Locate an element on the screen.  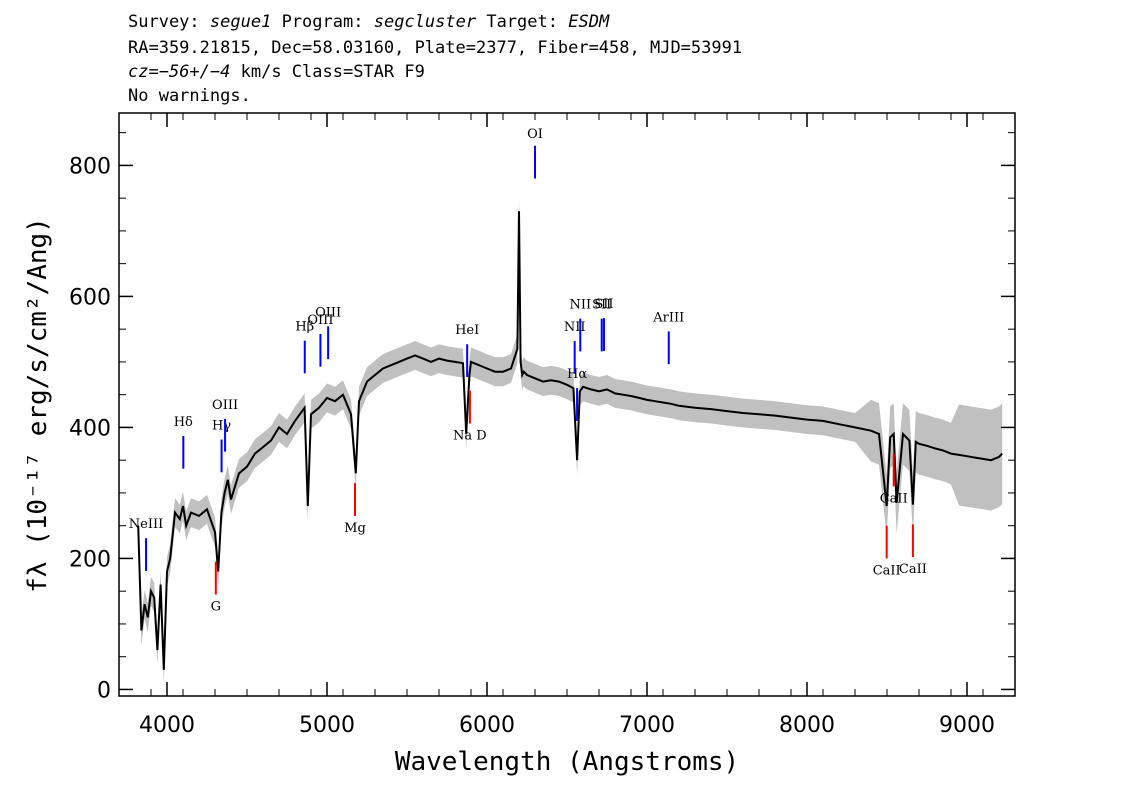
y-tick-label-4: 800 is located at coordinates (90, 166).